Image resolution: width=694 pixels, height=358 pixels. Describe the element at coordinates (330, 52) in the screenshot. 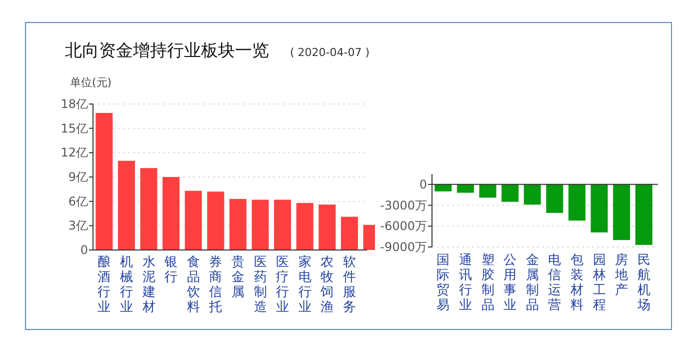

I see `chart-subtitle: ( 2020-04-07 )` at that location.